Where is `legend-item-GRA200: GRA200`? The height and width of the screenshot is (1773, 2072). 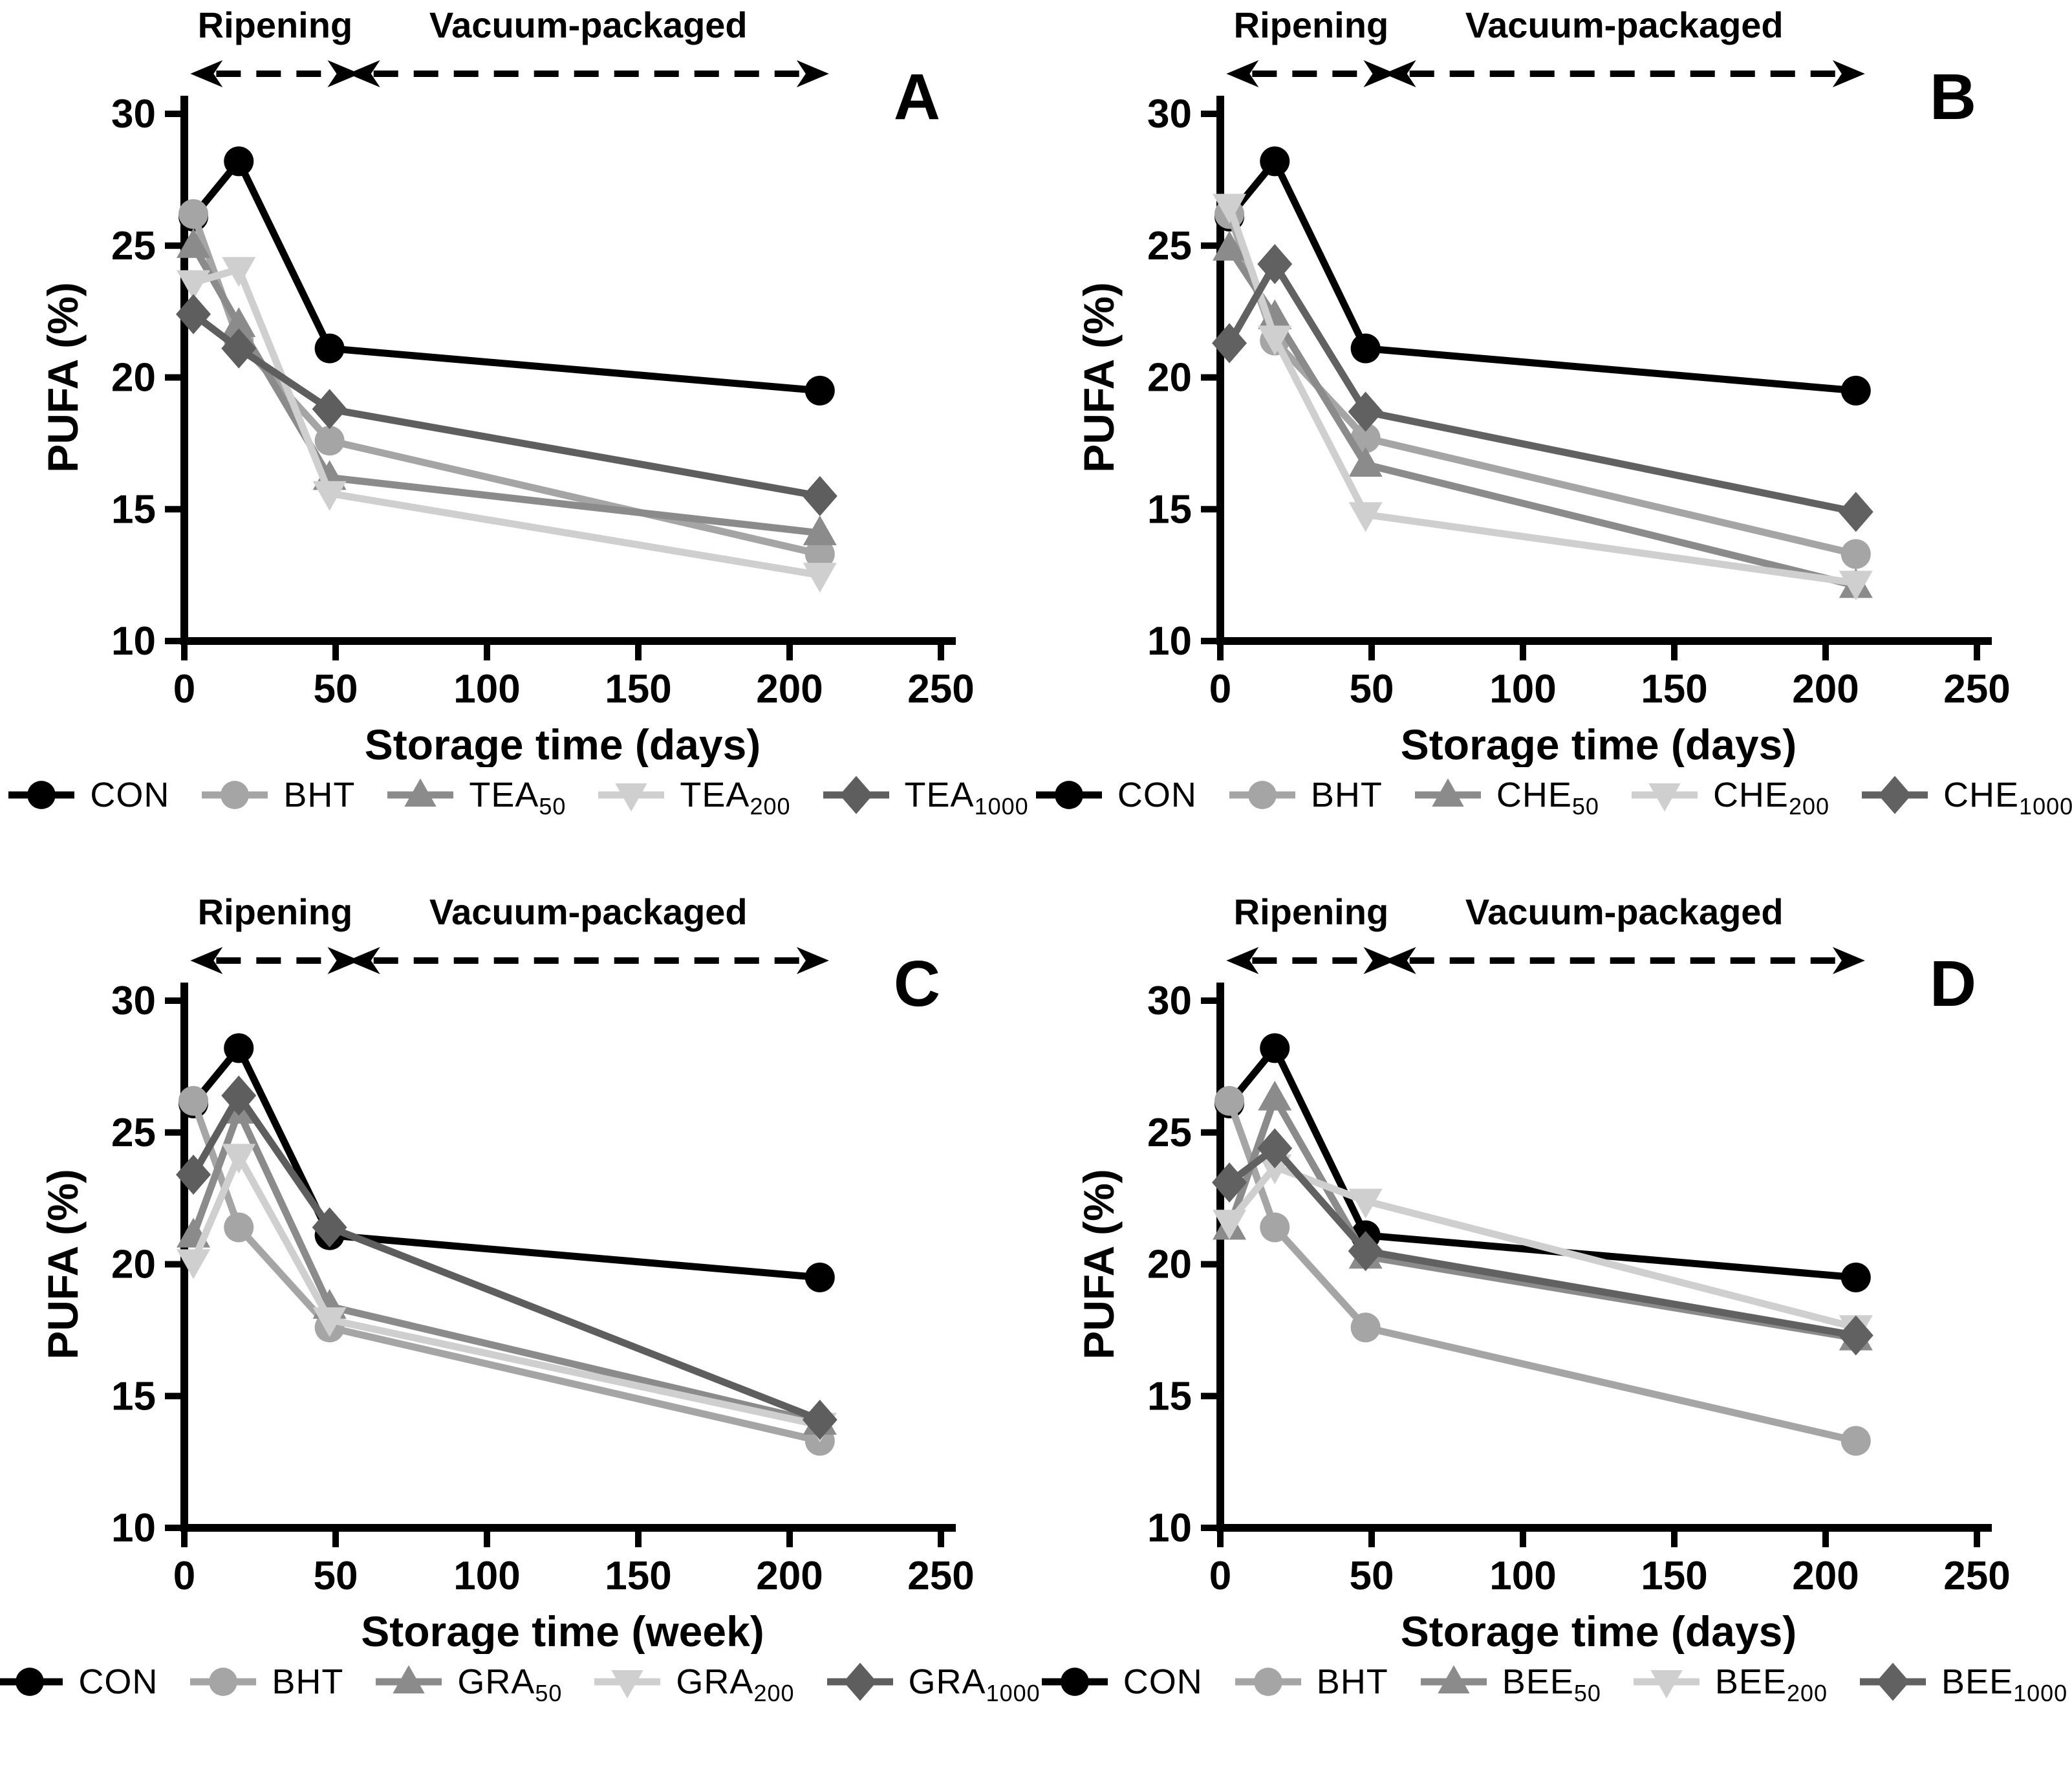 legend-item-GRA200: GRA200 is located at coordinates (693, 1684).